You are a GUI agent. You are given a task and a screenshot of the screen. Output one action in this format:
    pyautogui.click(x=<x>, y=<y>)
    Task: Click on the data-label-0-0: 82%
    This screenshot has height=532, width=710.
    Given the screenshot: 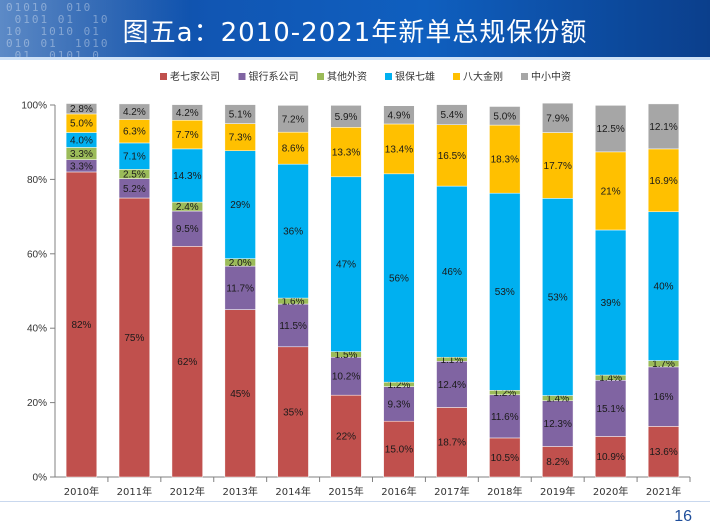 What is the action you would take?
    pyautogui.click(x=81, y=325)
    